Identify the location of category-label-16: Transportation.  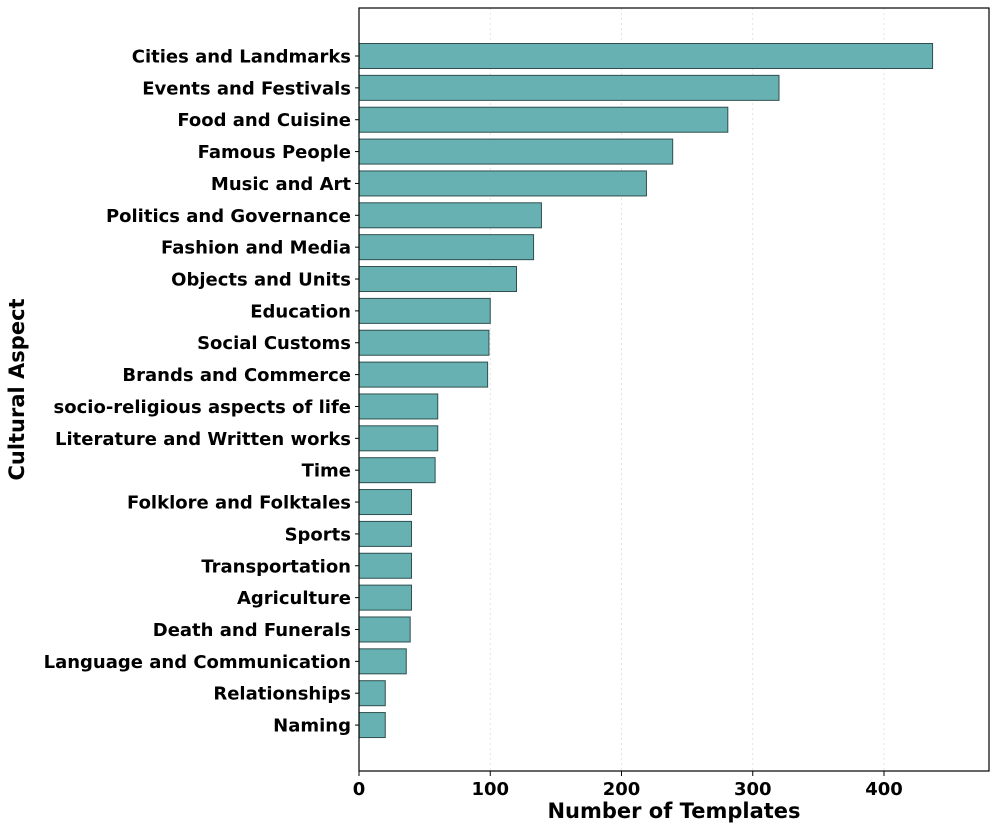
(276, 566).